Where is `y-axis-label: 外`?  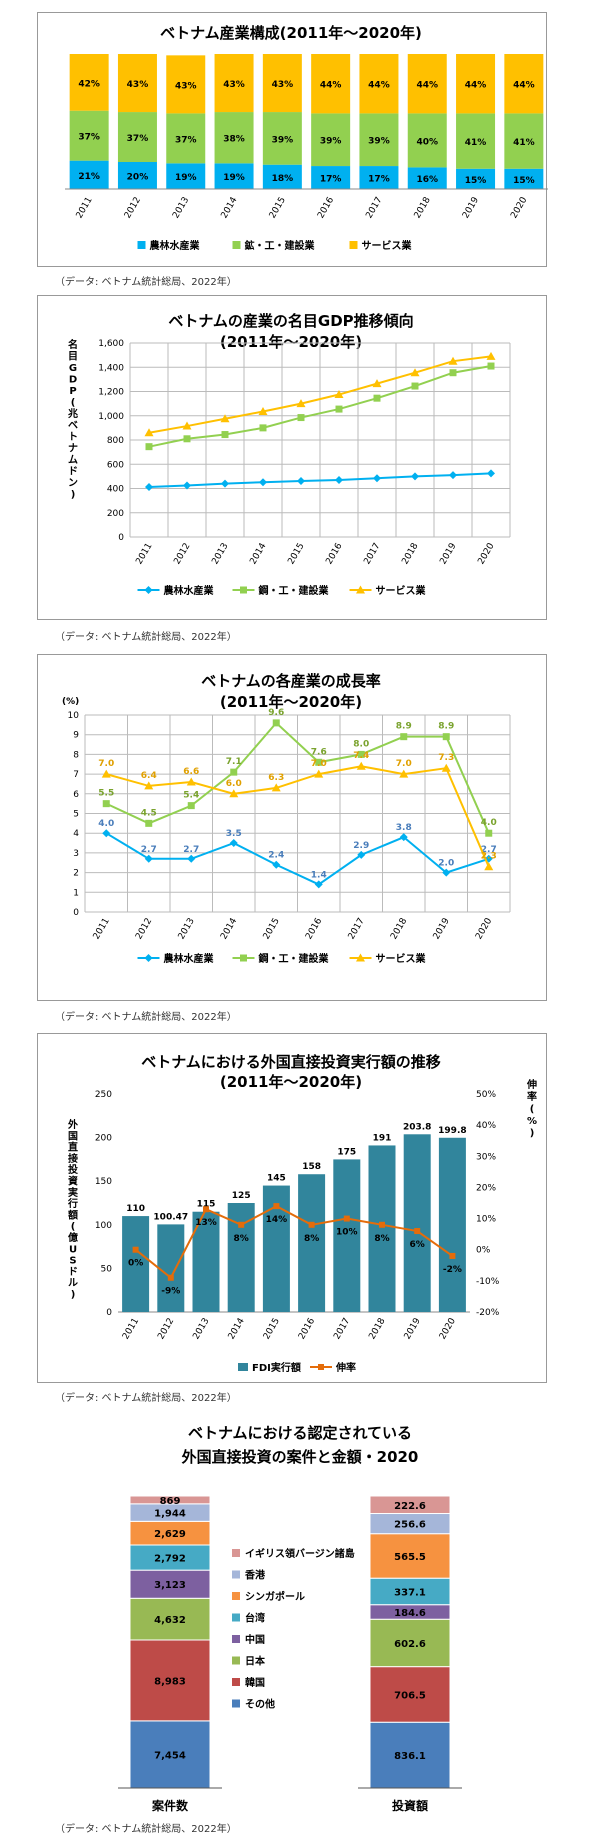
y-axis-label: 外 is located at coordinates (72, 1124).